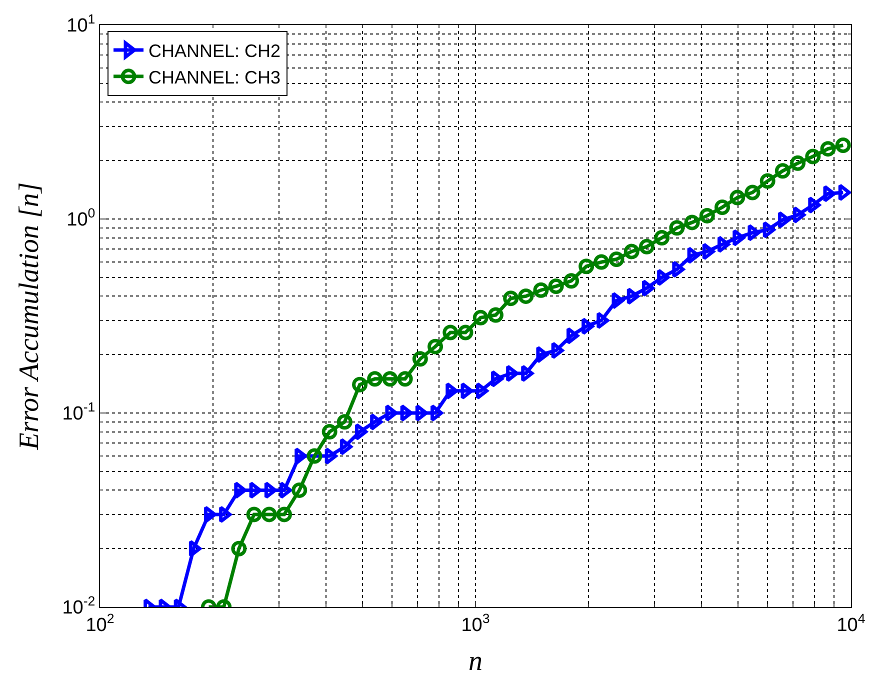 This screenshot has height=682, width=877. What do you see at coordinates (214, 77) in the screenshot?
I see `legend-label: CHANNEL: CH3` at bounding box center [214, 77].